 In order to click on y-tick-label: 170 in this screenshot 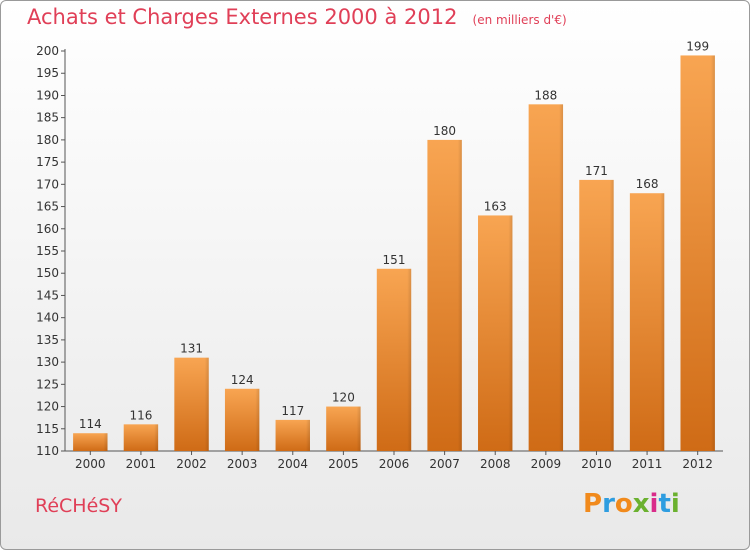, I will do `click(47, 184)`.